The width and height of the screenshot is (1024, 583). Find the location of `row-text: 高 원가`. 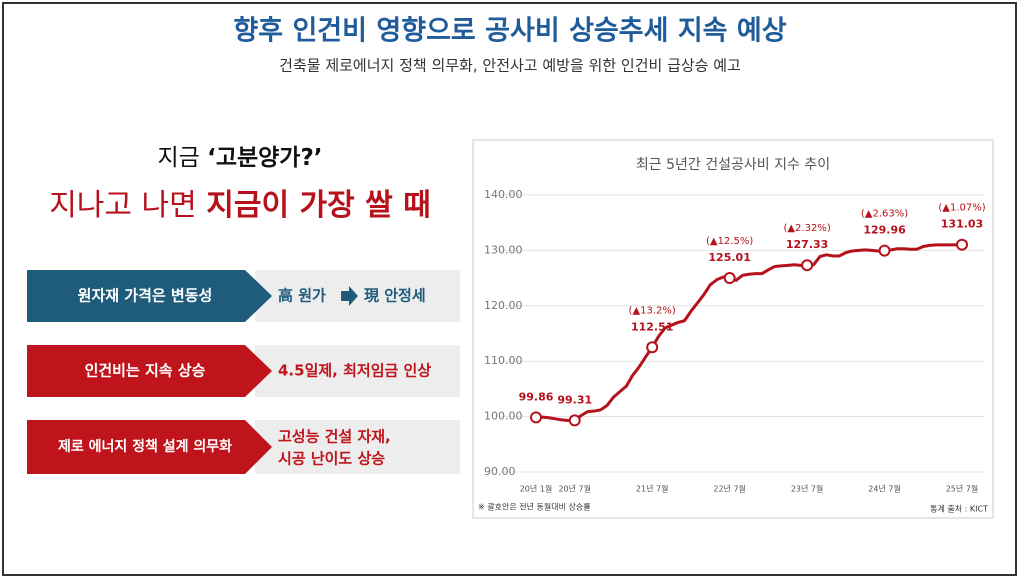

row-text: 高 원가 is located at coordinates (302, 296).